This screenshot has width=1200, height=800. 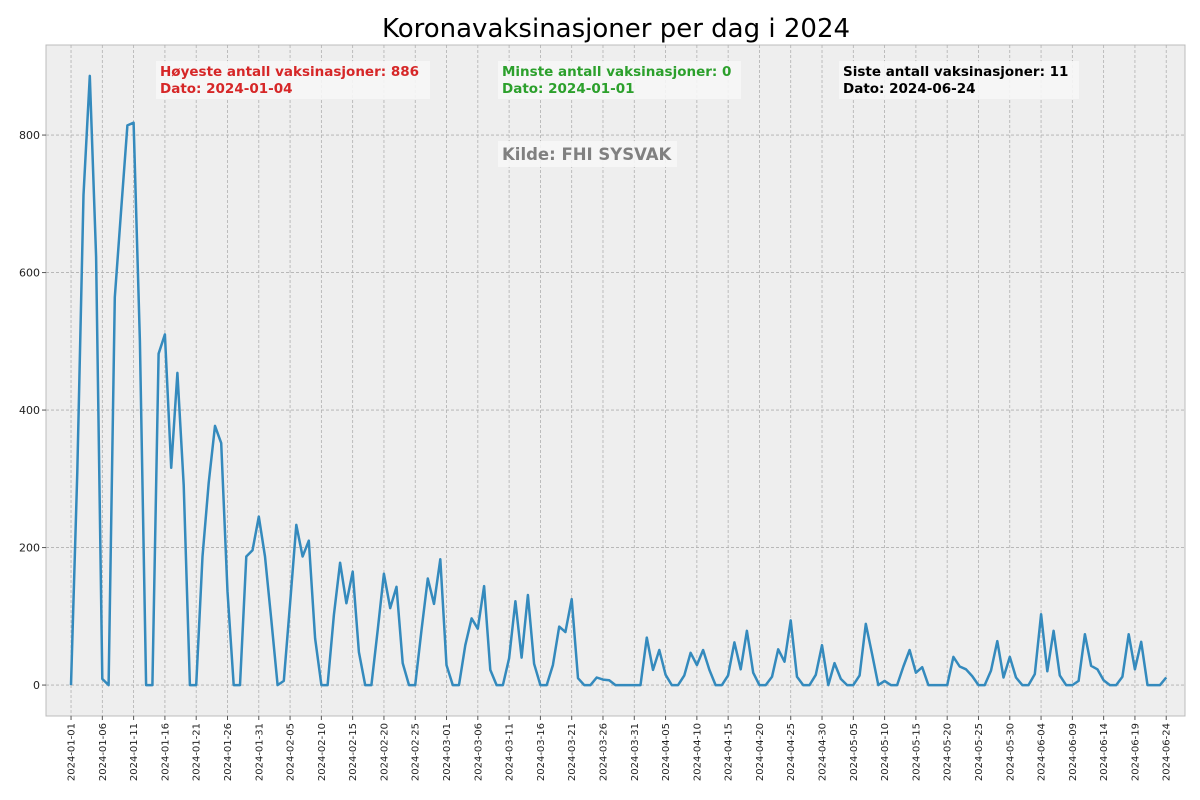 What do you see at coordinates (165, 752) in the screenshot?
I see `x-tick-label: 2024-01-16` at bounding box center [165, 752].